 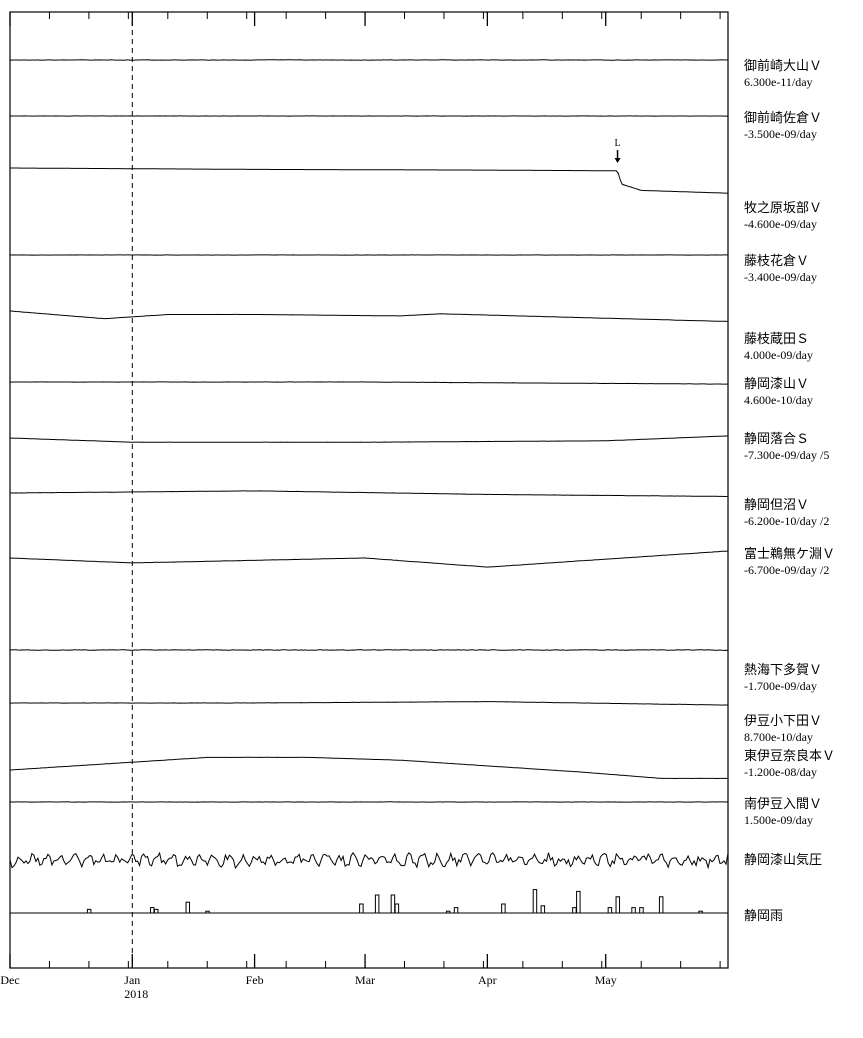 I want to click on series-name-label: 御前崎大山Ｖ, so click(x=783, y=66).